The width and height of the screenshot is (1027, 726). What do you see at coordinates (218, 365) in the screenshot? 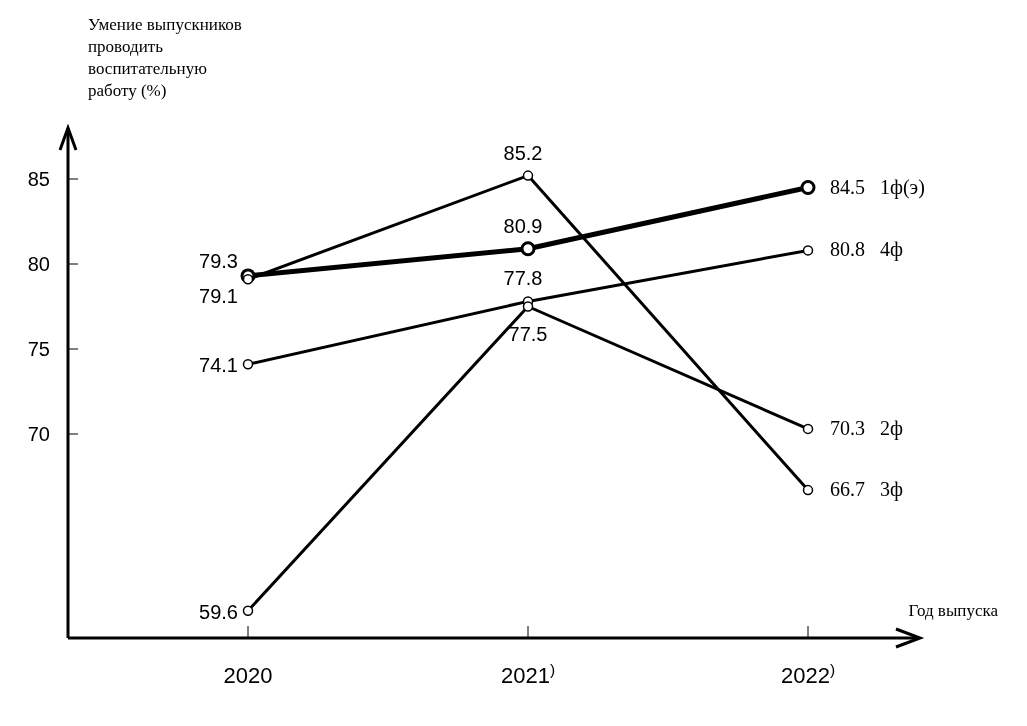
I see `data-label: 74.1` at bounding box center [218, 365].